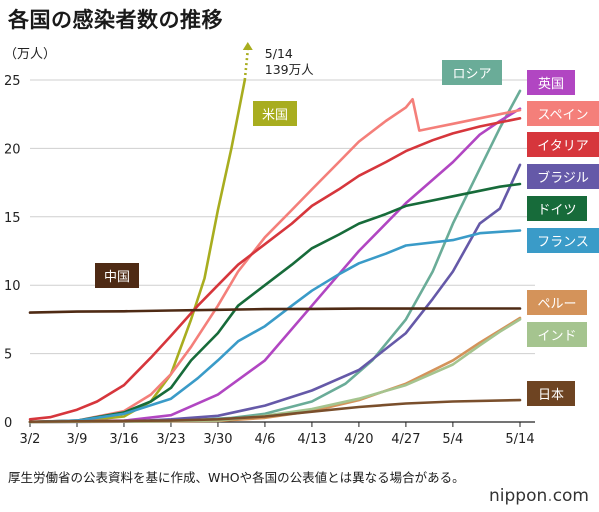 The width and height of the screenshot is (599, 512). What do you see at coordinates (217, 439) in the screenshot?
I see `x-tick-label: 3/30` at bounding box center [217, 439].